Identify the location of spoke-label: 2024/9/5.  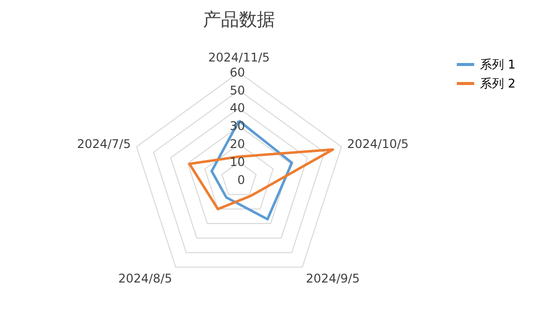
(333, 279).